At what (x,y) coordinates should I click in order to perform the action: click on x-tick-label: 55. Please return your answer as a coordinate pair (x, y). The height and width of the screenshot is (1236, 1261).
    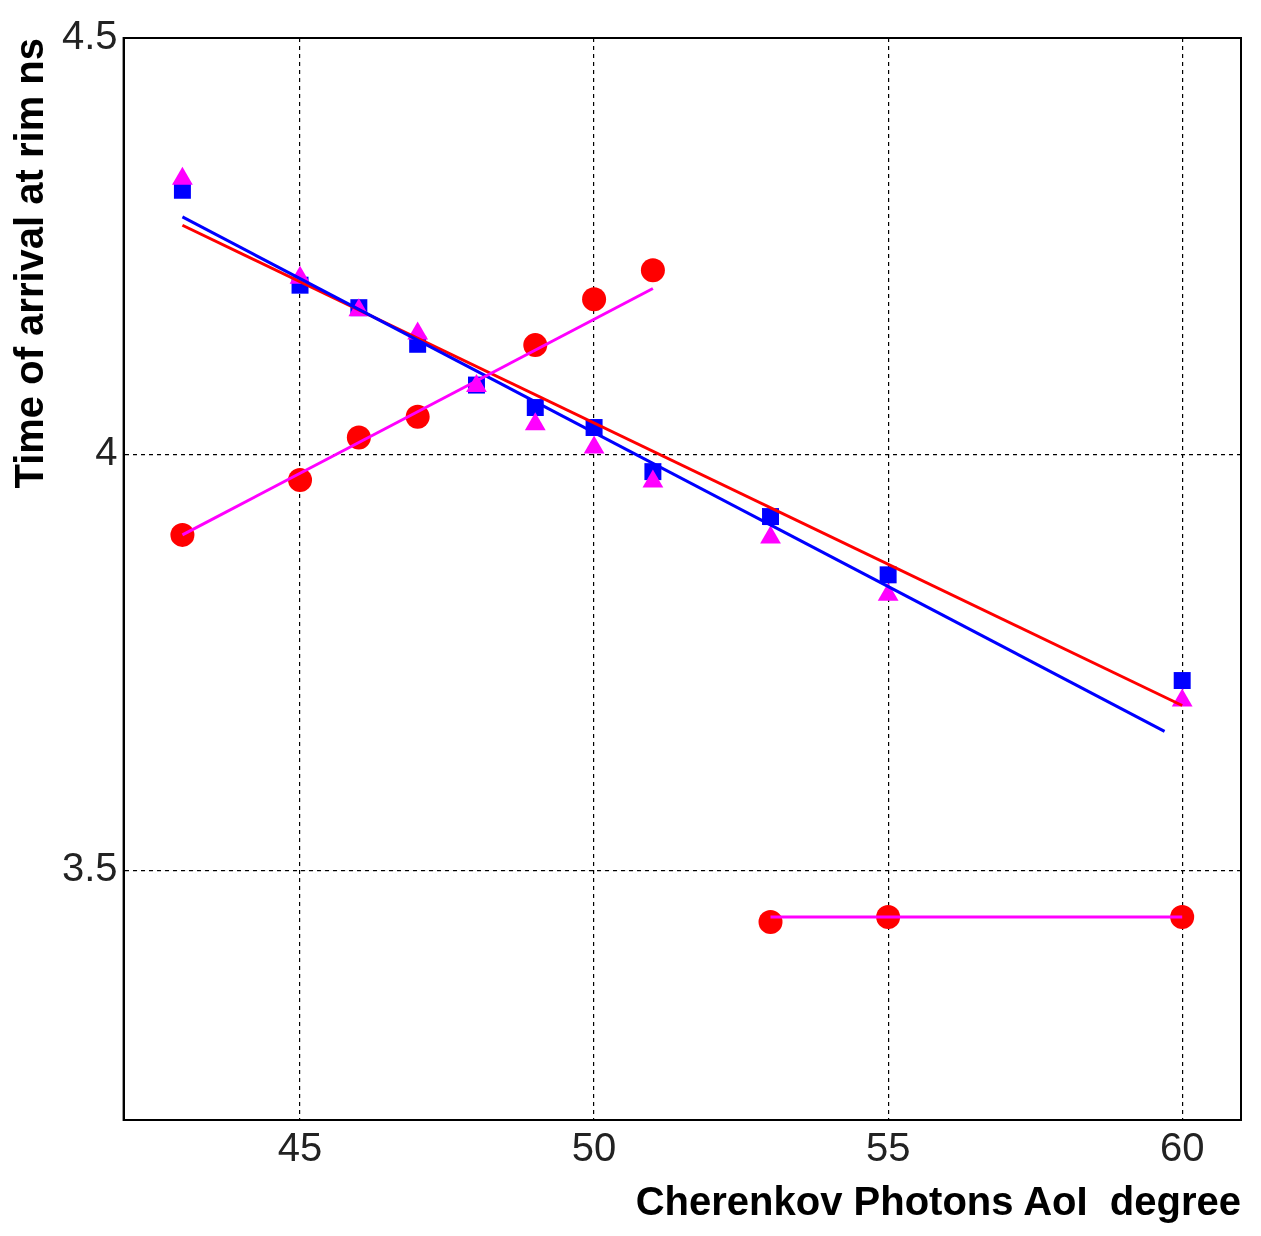
    Looking at the image, I should click on (888, 1147).